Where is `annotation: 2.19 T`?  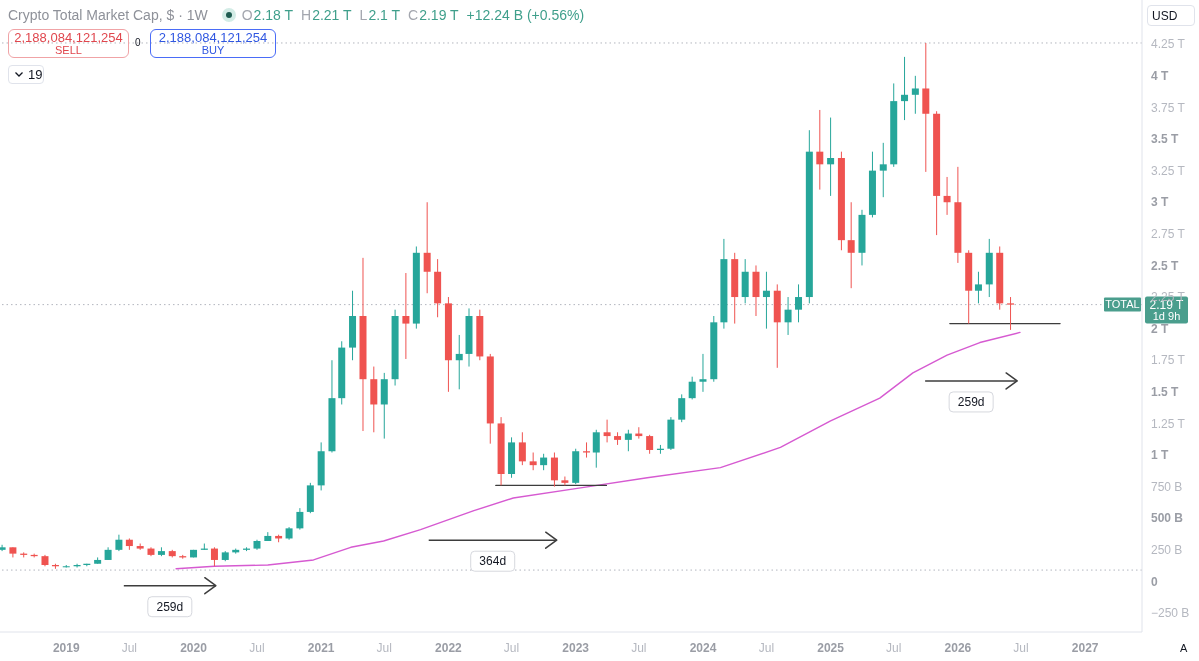 annotation: 2.19 T is located at coordinates (439, 15).